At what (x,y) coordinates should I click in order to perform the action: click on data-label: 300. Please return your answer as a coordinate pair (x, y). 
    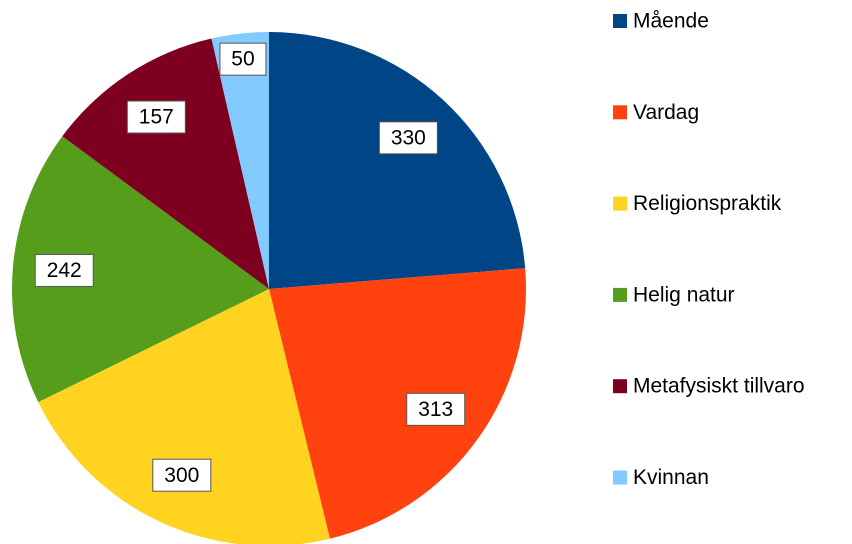
    Looking at the image, I should click on (181, 475).